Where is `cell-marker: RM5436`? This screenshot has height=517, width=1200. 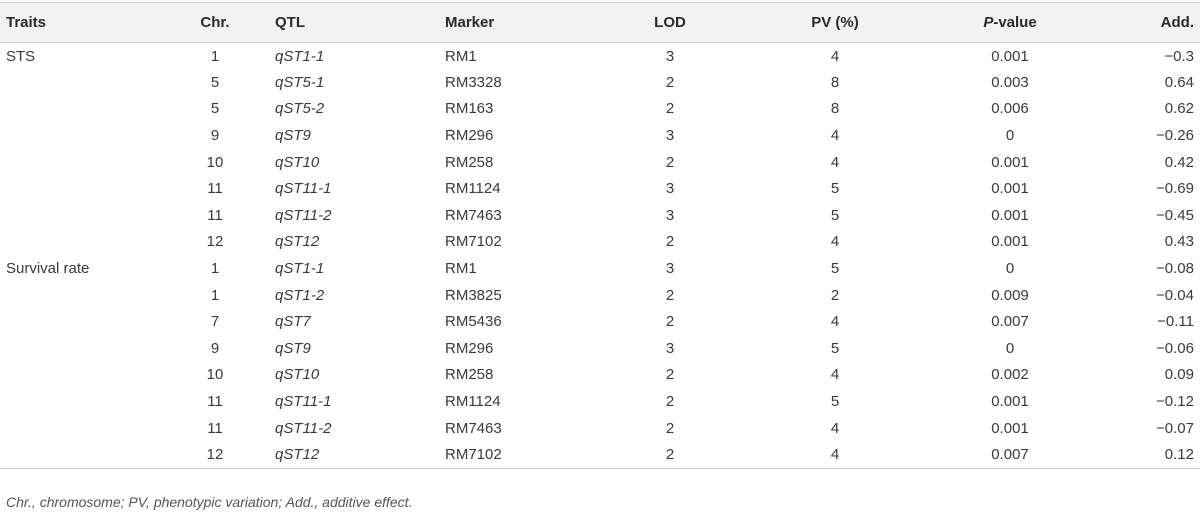 cell-marker: RM5436 is located at coordinates (473, 322).